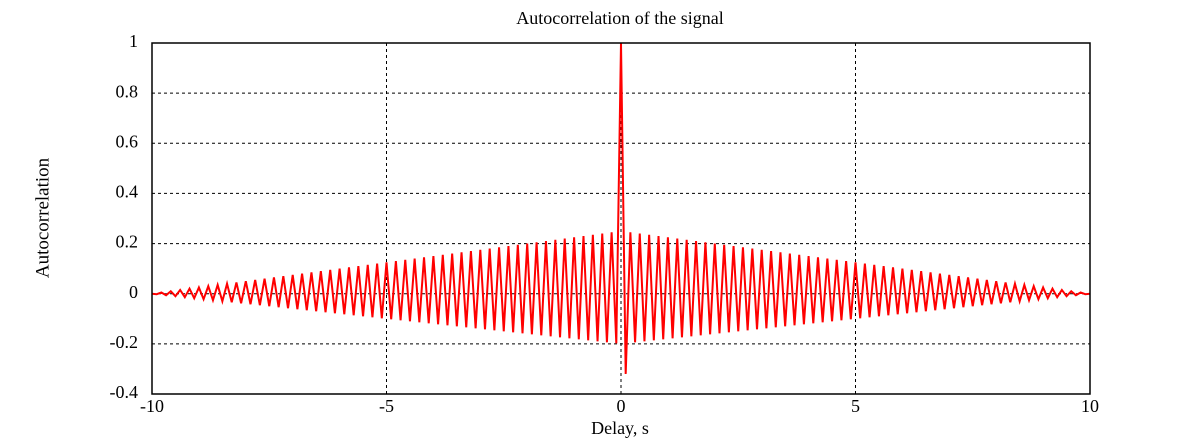 Image resolution: width=1187 pixels, height=444 pixels. I want to click on chart-title: Autocorrelation of the signal, so click(619, 18).